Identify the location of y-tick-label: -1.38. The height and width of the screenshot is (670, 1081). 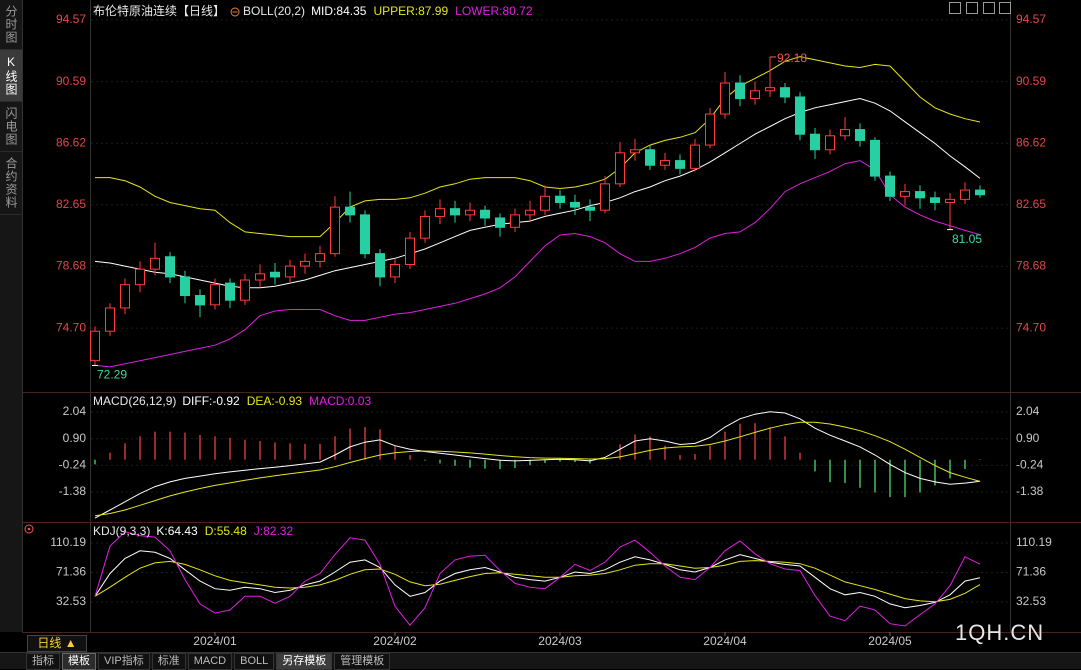
(73, 491).